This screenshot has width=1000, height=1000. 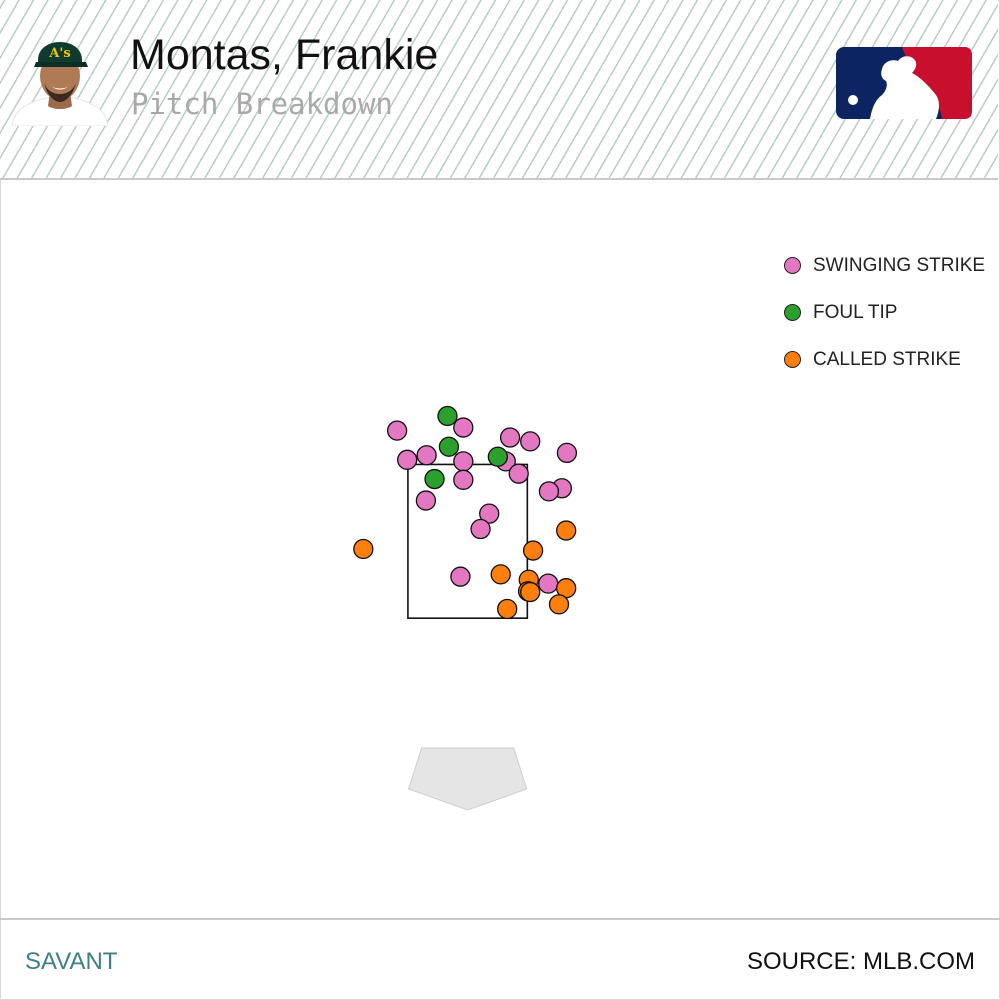 What do you see at coordinates (262, 104) in the screenshot?
I see `page-subtitle: Pitch Breakdown` at bounding box center [262, 104].